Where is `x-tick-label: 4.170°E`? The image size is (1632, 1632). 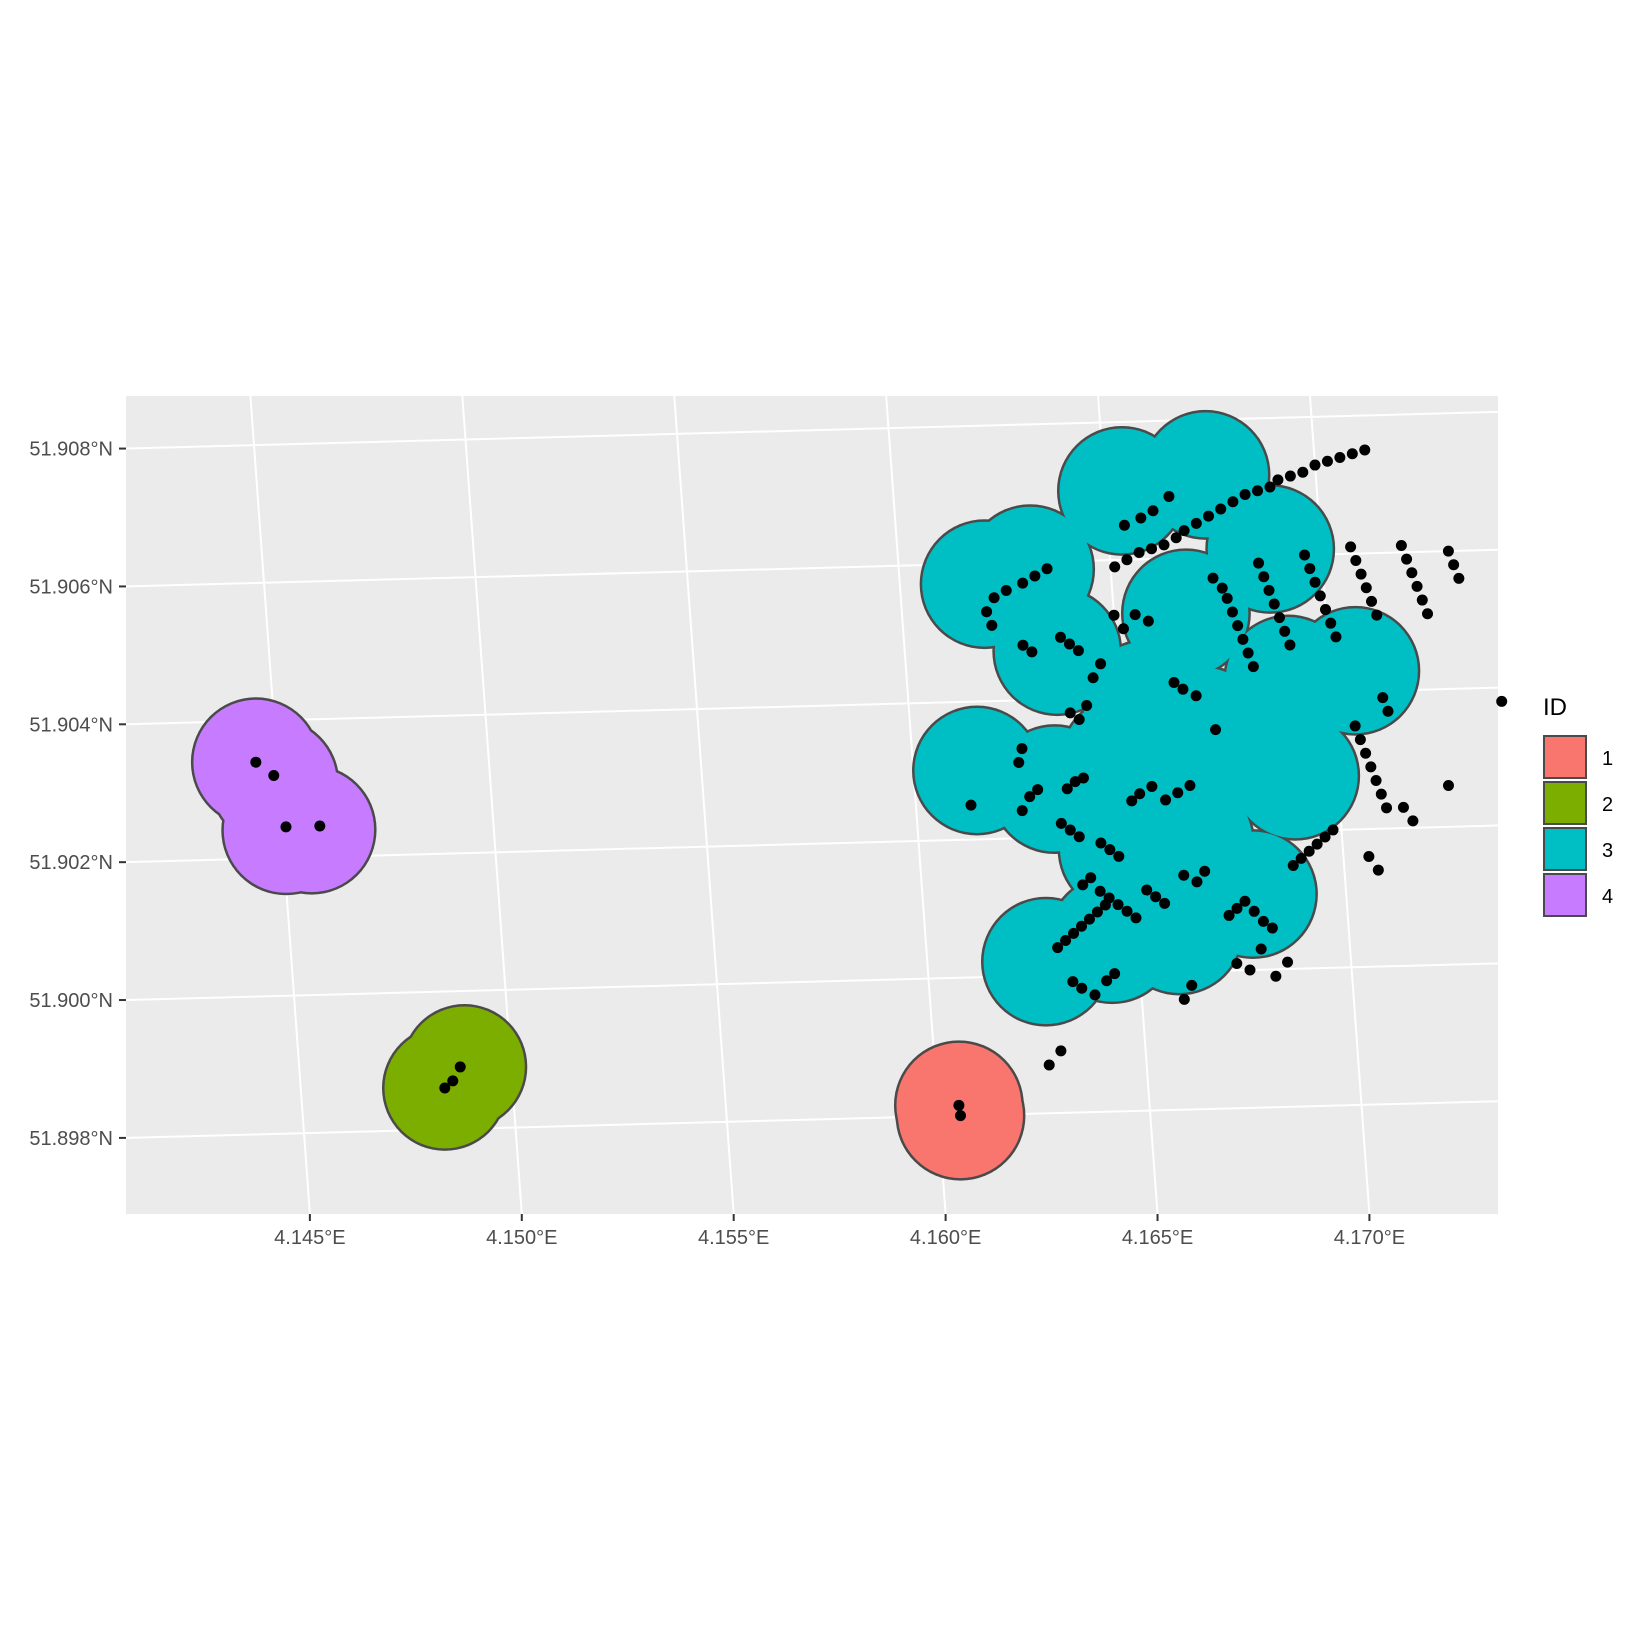 x-tick-label: 4.170°E is located at coordinates (1369, 1238).